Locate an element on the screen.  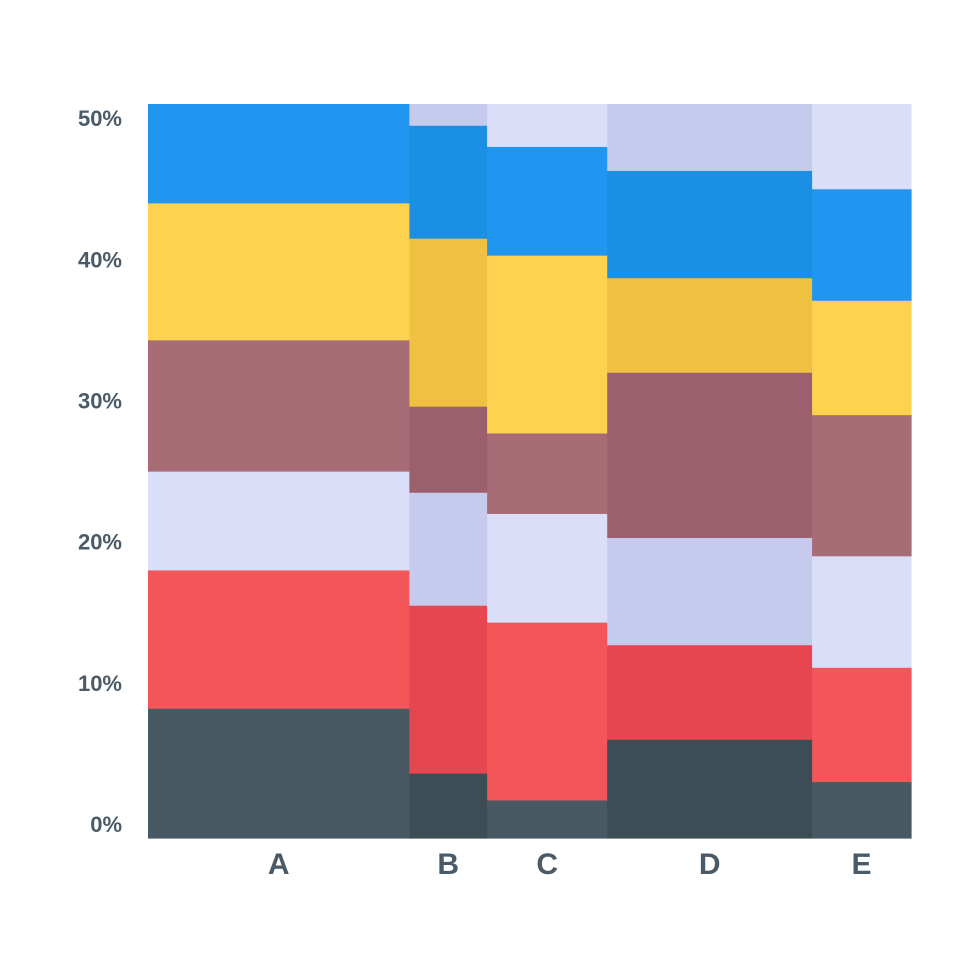
y-tick-label: 0% is located at coordinates (106, 824).